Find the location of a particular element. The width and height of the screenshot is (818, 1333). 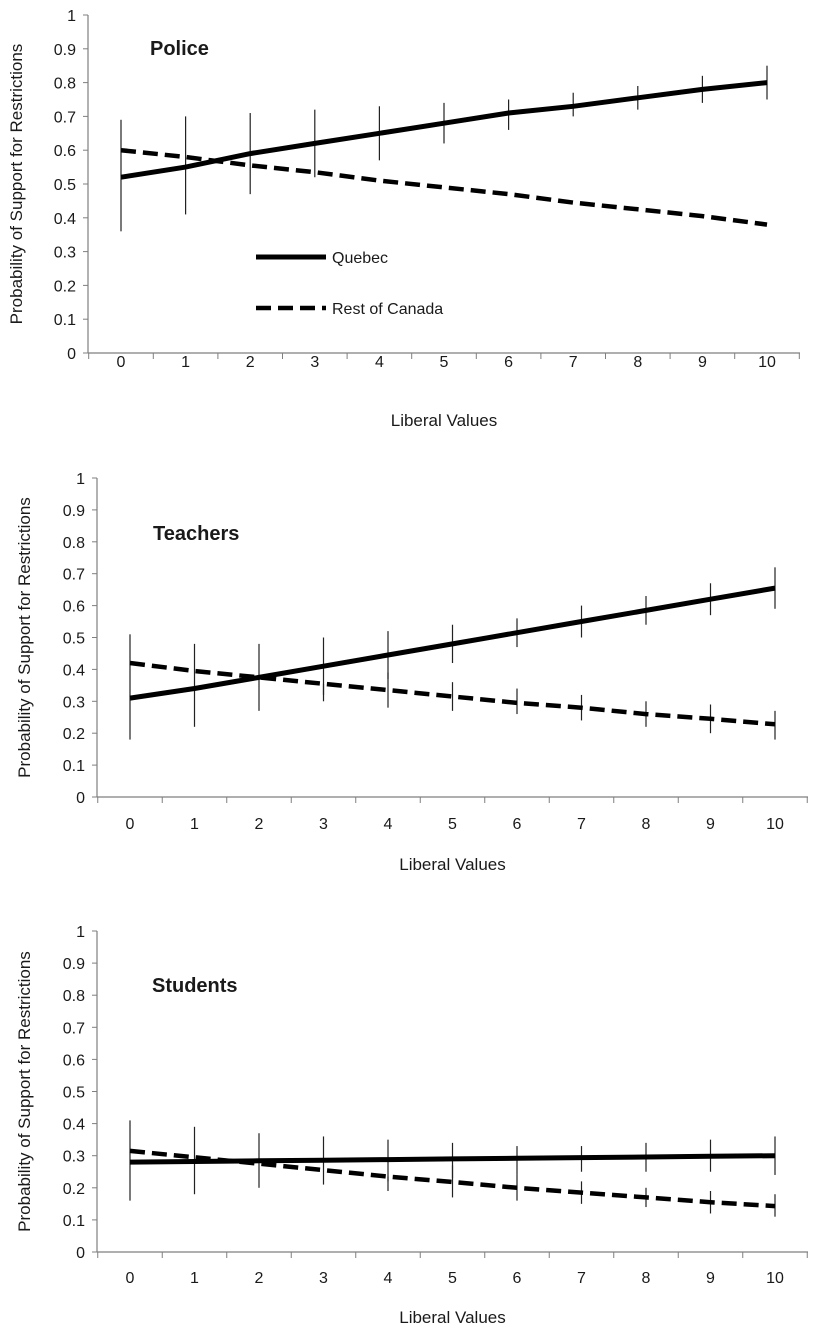

legend: Quebec Rest of Canada is located at coordinates (349, 284).